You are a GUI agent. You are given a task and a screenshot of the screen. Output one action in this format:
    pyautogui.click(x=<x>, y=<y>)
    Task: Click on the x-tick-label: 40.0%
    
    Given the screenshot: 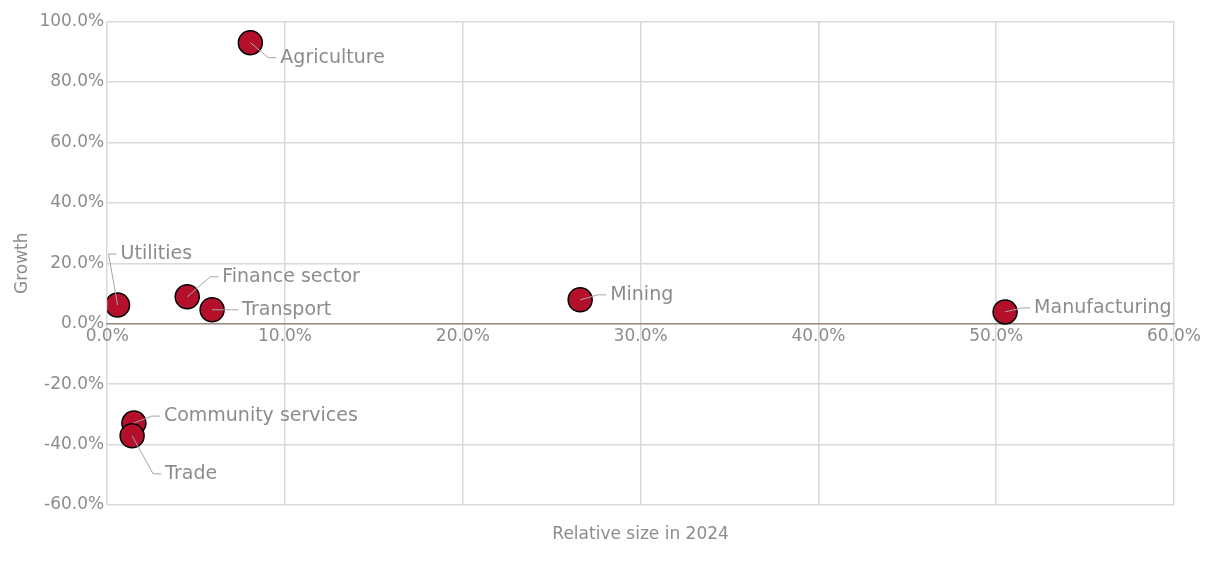 What is the action you would take?
    pyautogui.click(x=818, y=335)
    